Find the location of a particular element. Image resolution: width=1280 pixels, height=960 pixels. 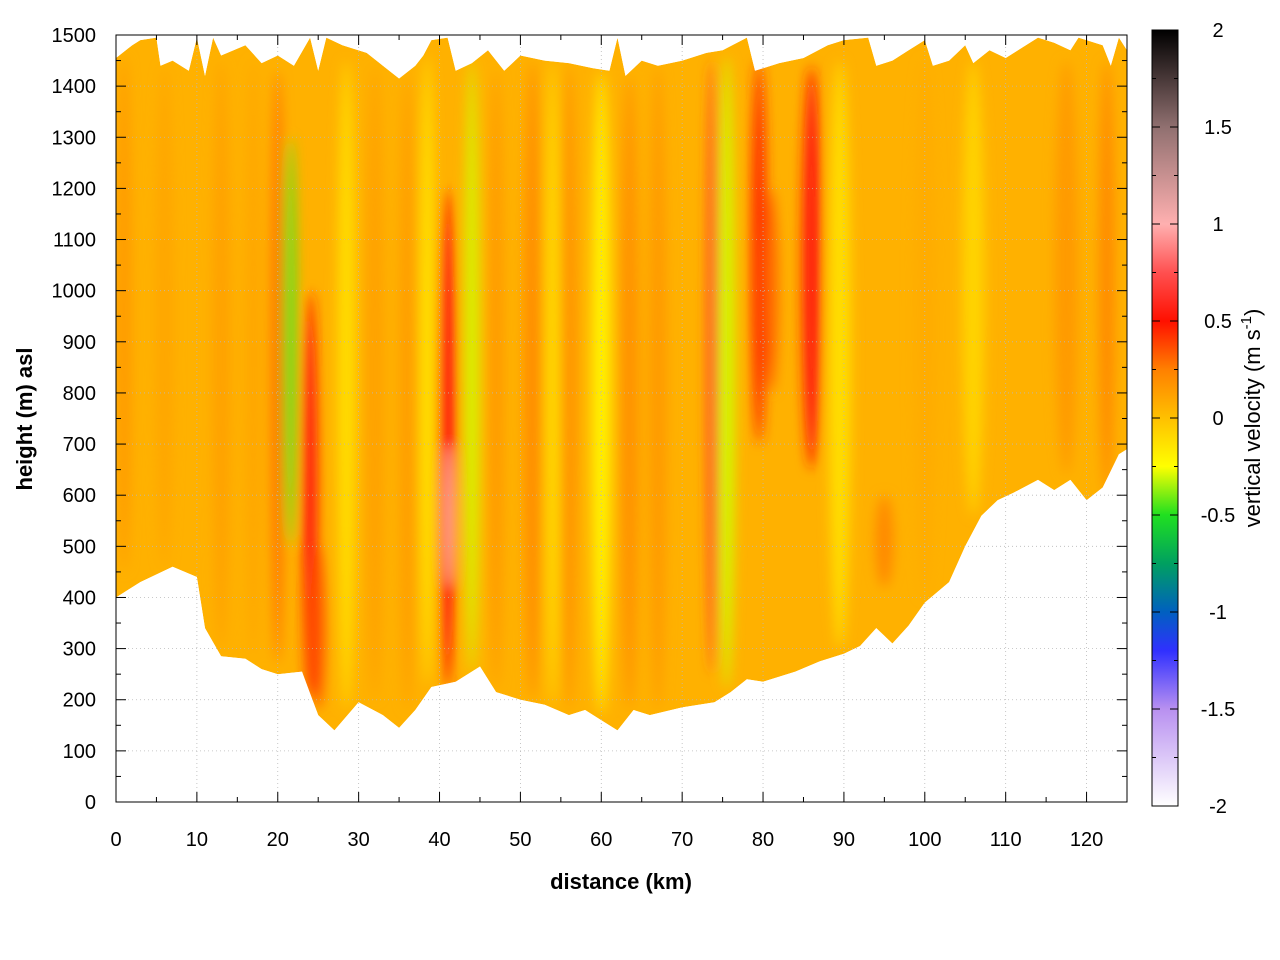

colorbar-tick-label: -1 is located at coordinates (1218, 613).